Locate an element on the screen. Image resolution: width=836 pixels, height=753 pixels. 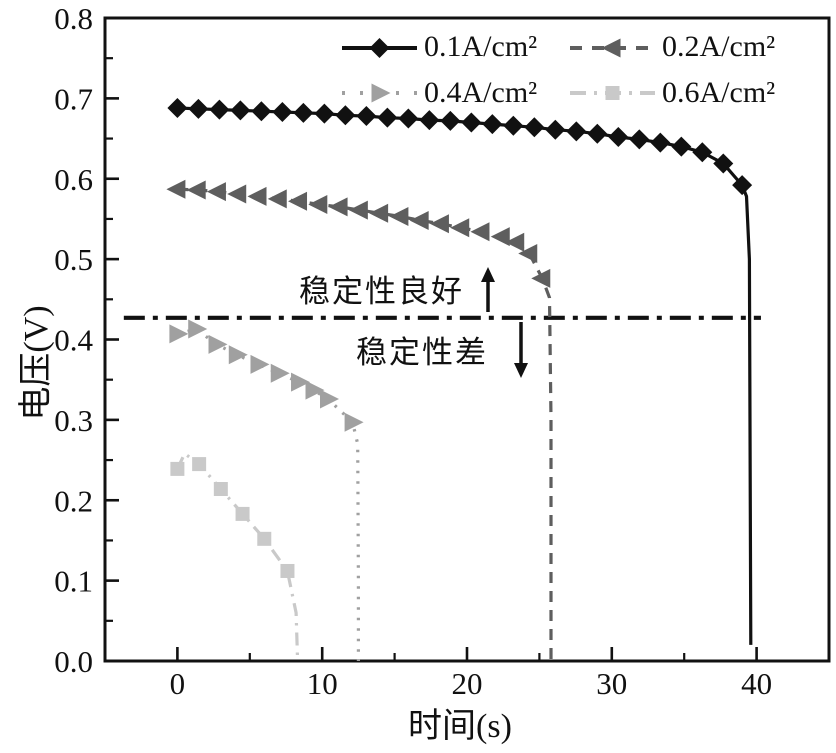
annotation-stability-good: 稳定性良好 is located at coordinates (381, 291).